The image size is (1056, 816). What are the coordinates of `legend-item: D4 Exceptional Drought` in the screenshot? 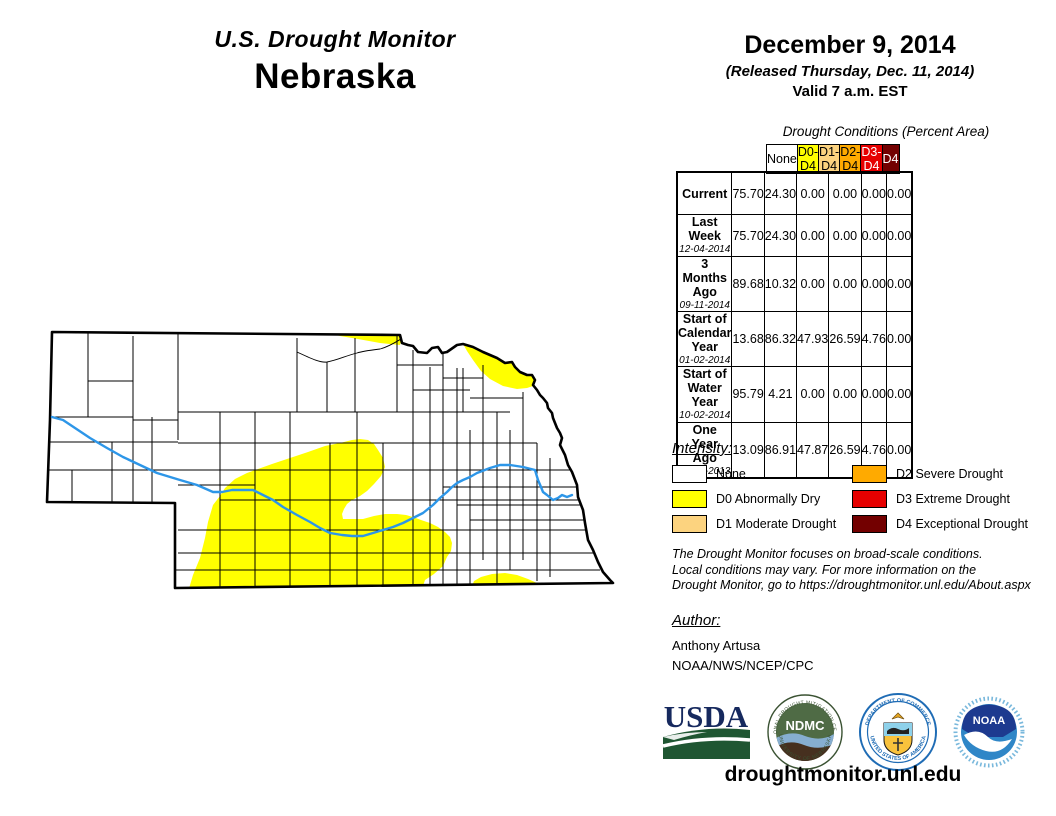 It's located at (948, 524).